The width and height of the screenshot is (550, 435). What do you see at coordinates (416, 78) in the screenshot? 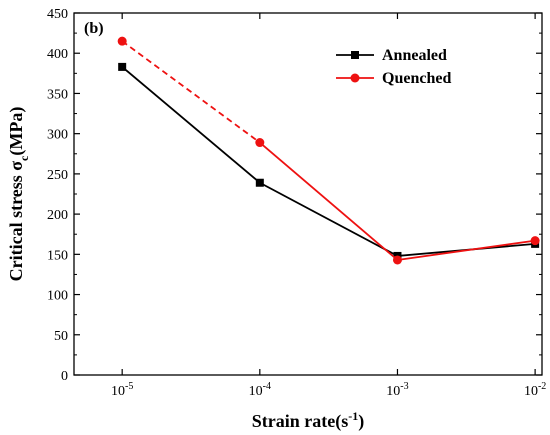
I see `legend-label: Quenched` at bounding box center [416, 78].